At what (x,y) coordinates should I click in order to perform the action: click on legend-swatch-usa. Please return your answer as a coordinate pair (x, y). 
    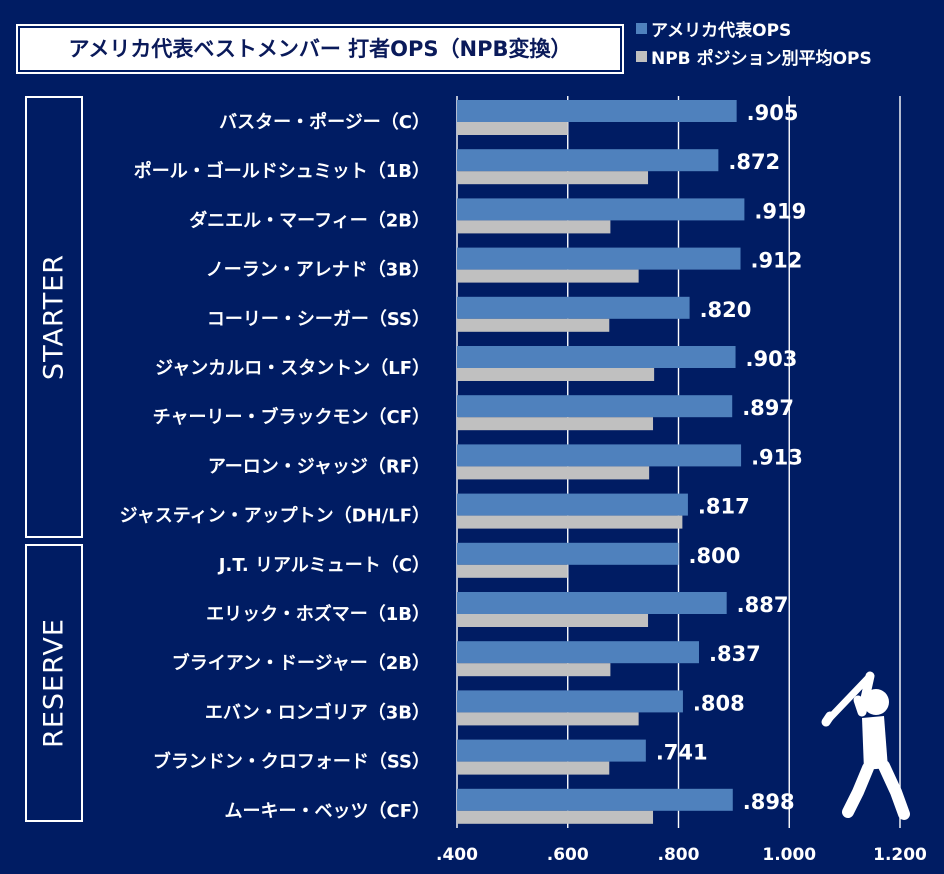
    Looking at the image, I should click on (641, 28).